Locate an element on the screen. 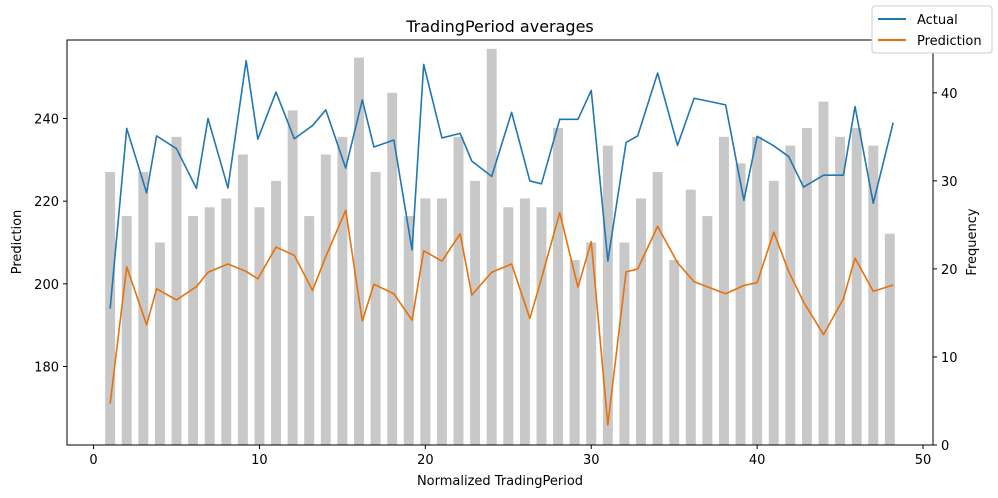 Image resolution: width=998 pixels, height=498 pixels. y2-tick-label: 40 is located at coordinates (949, 94).